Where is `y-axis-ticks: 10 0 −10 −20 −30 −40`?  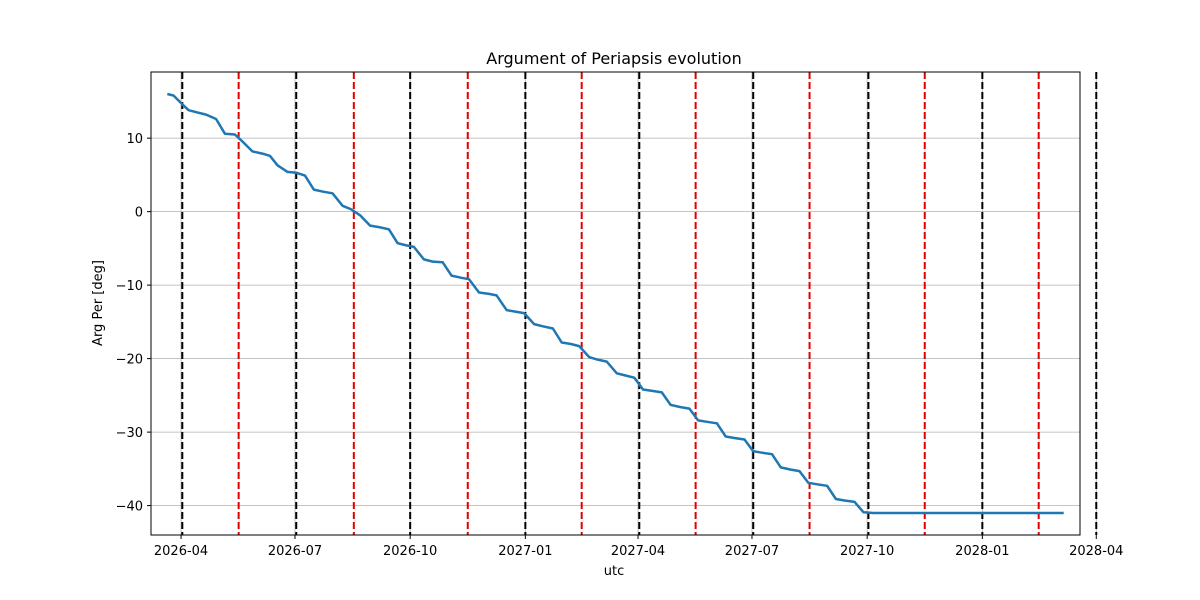
y-axis-ticks: 10 0 −10 −20 −30 −40 is located at coordinates (133, 323).